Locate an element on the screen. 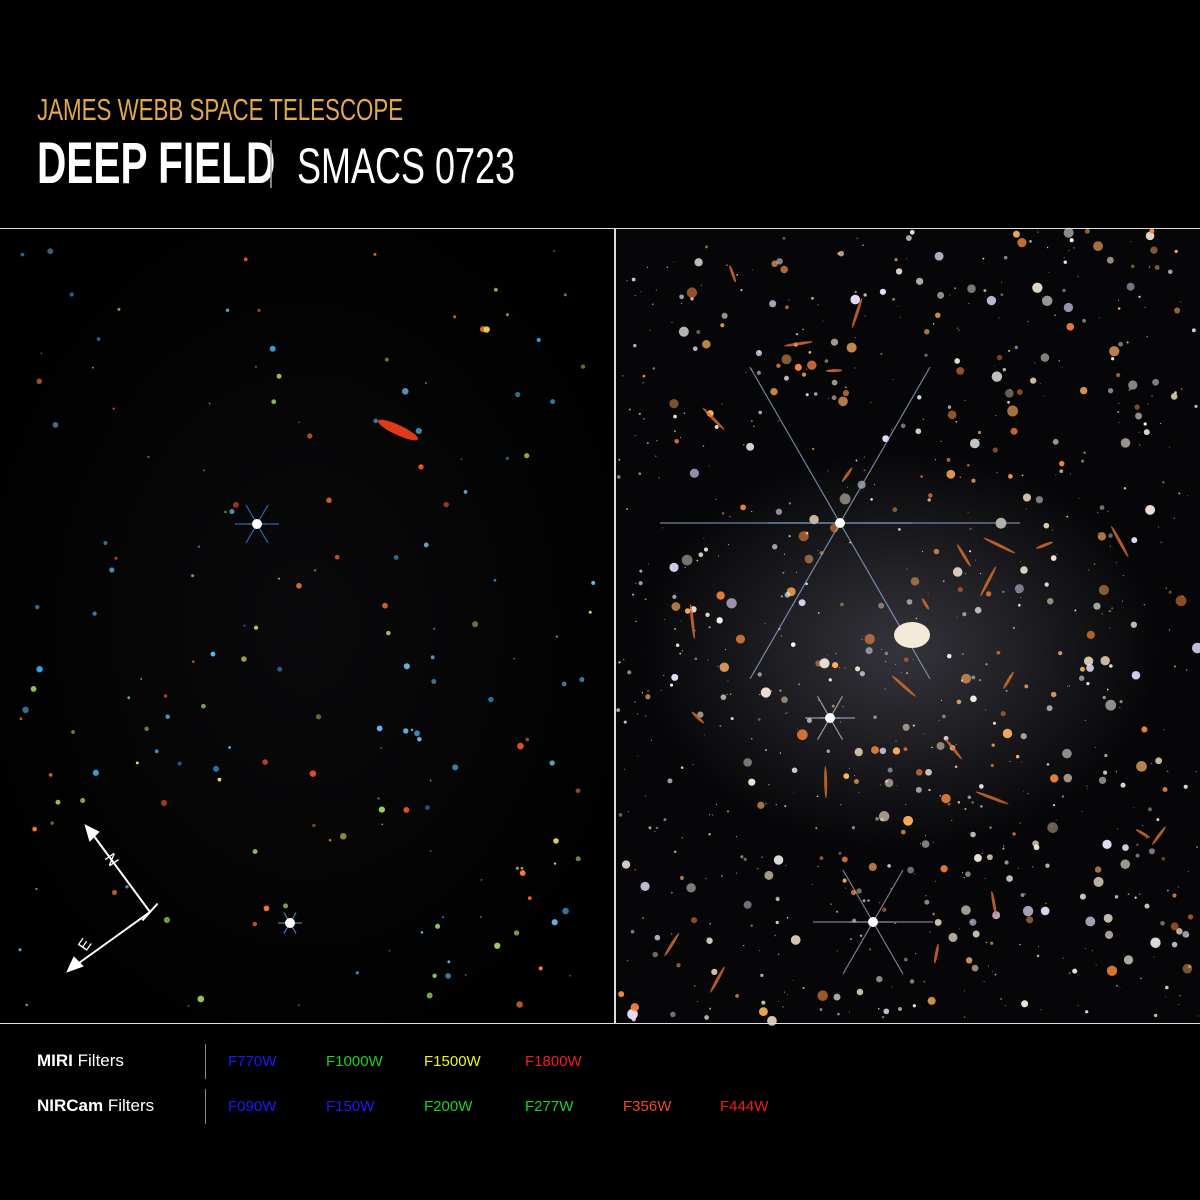 The width and height of the screenshot is (1200, 1200). filter-name: F770W is located at coordinates (252, 1061).